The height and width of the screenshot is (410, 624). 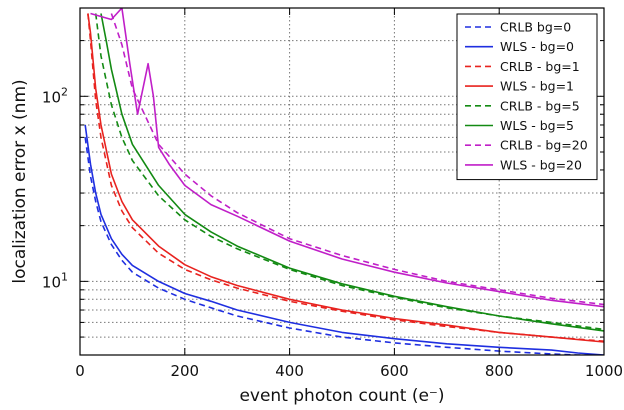 I want to click on x-tick-label: 400, so click(x=289, y=371).